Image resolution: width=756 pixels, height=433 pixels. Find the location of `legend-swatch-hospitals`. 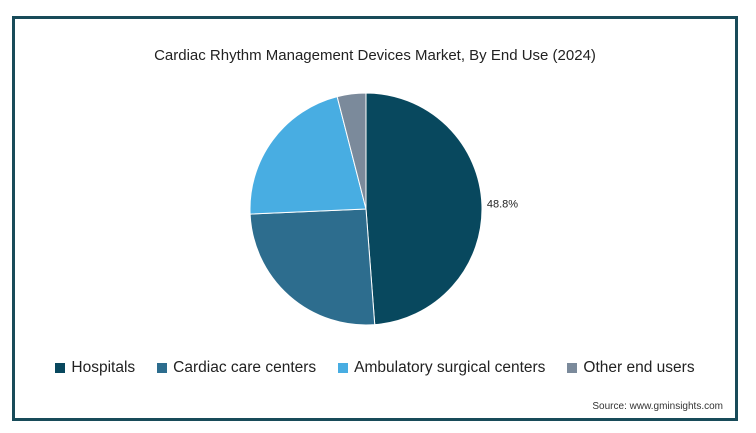

legend-swatch-hospitals is located at coordinates (60, 368).